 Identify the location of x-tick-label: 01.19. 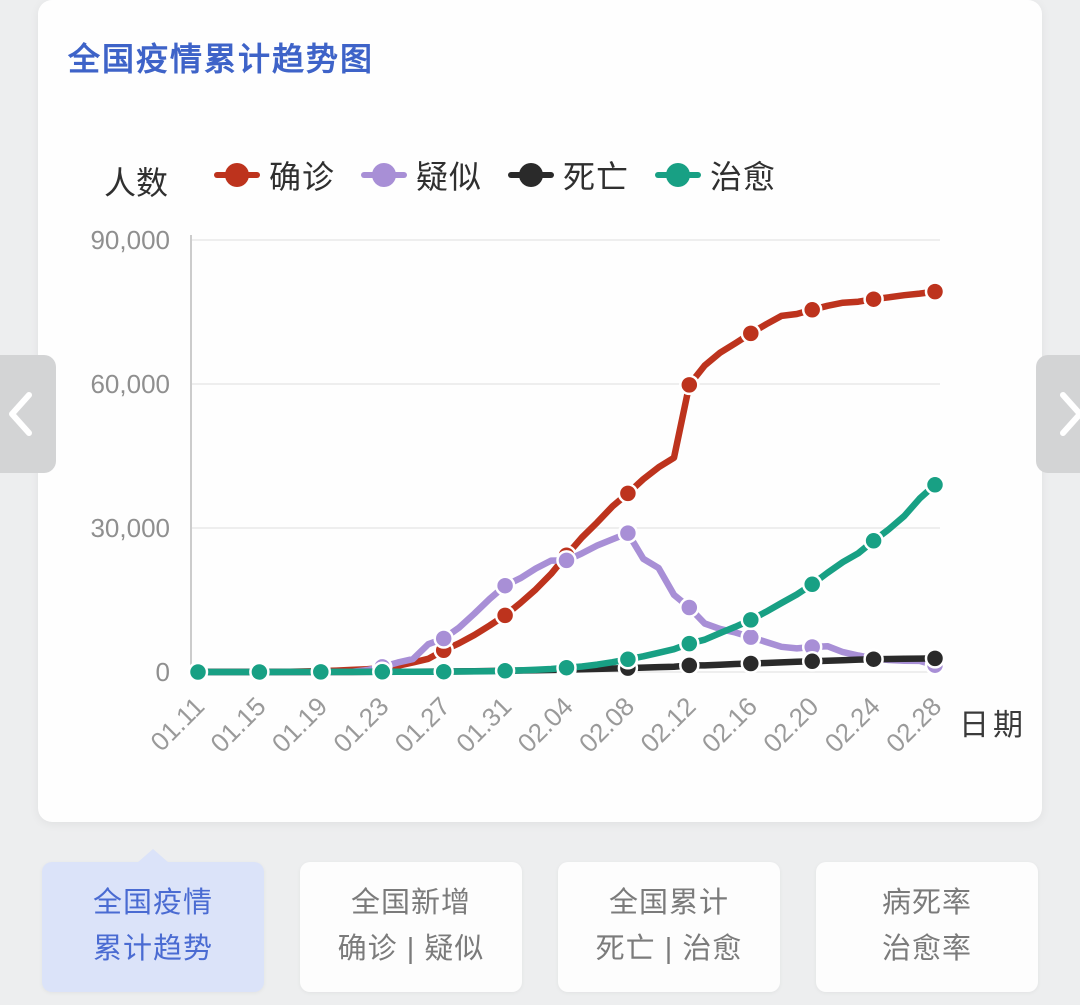
(299, 724).